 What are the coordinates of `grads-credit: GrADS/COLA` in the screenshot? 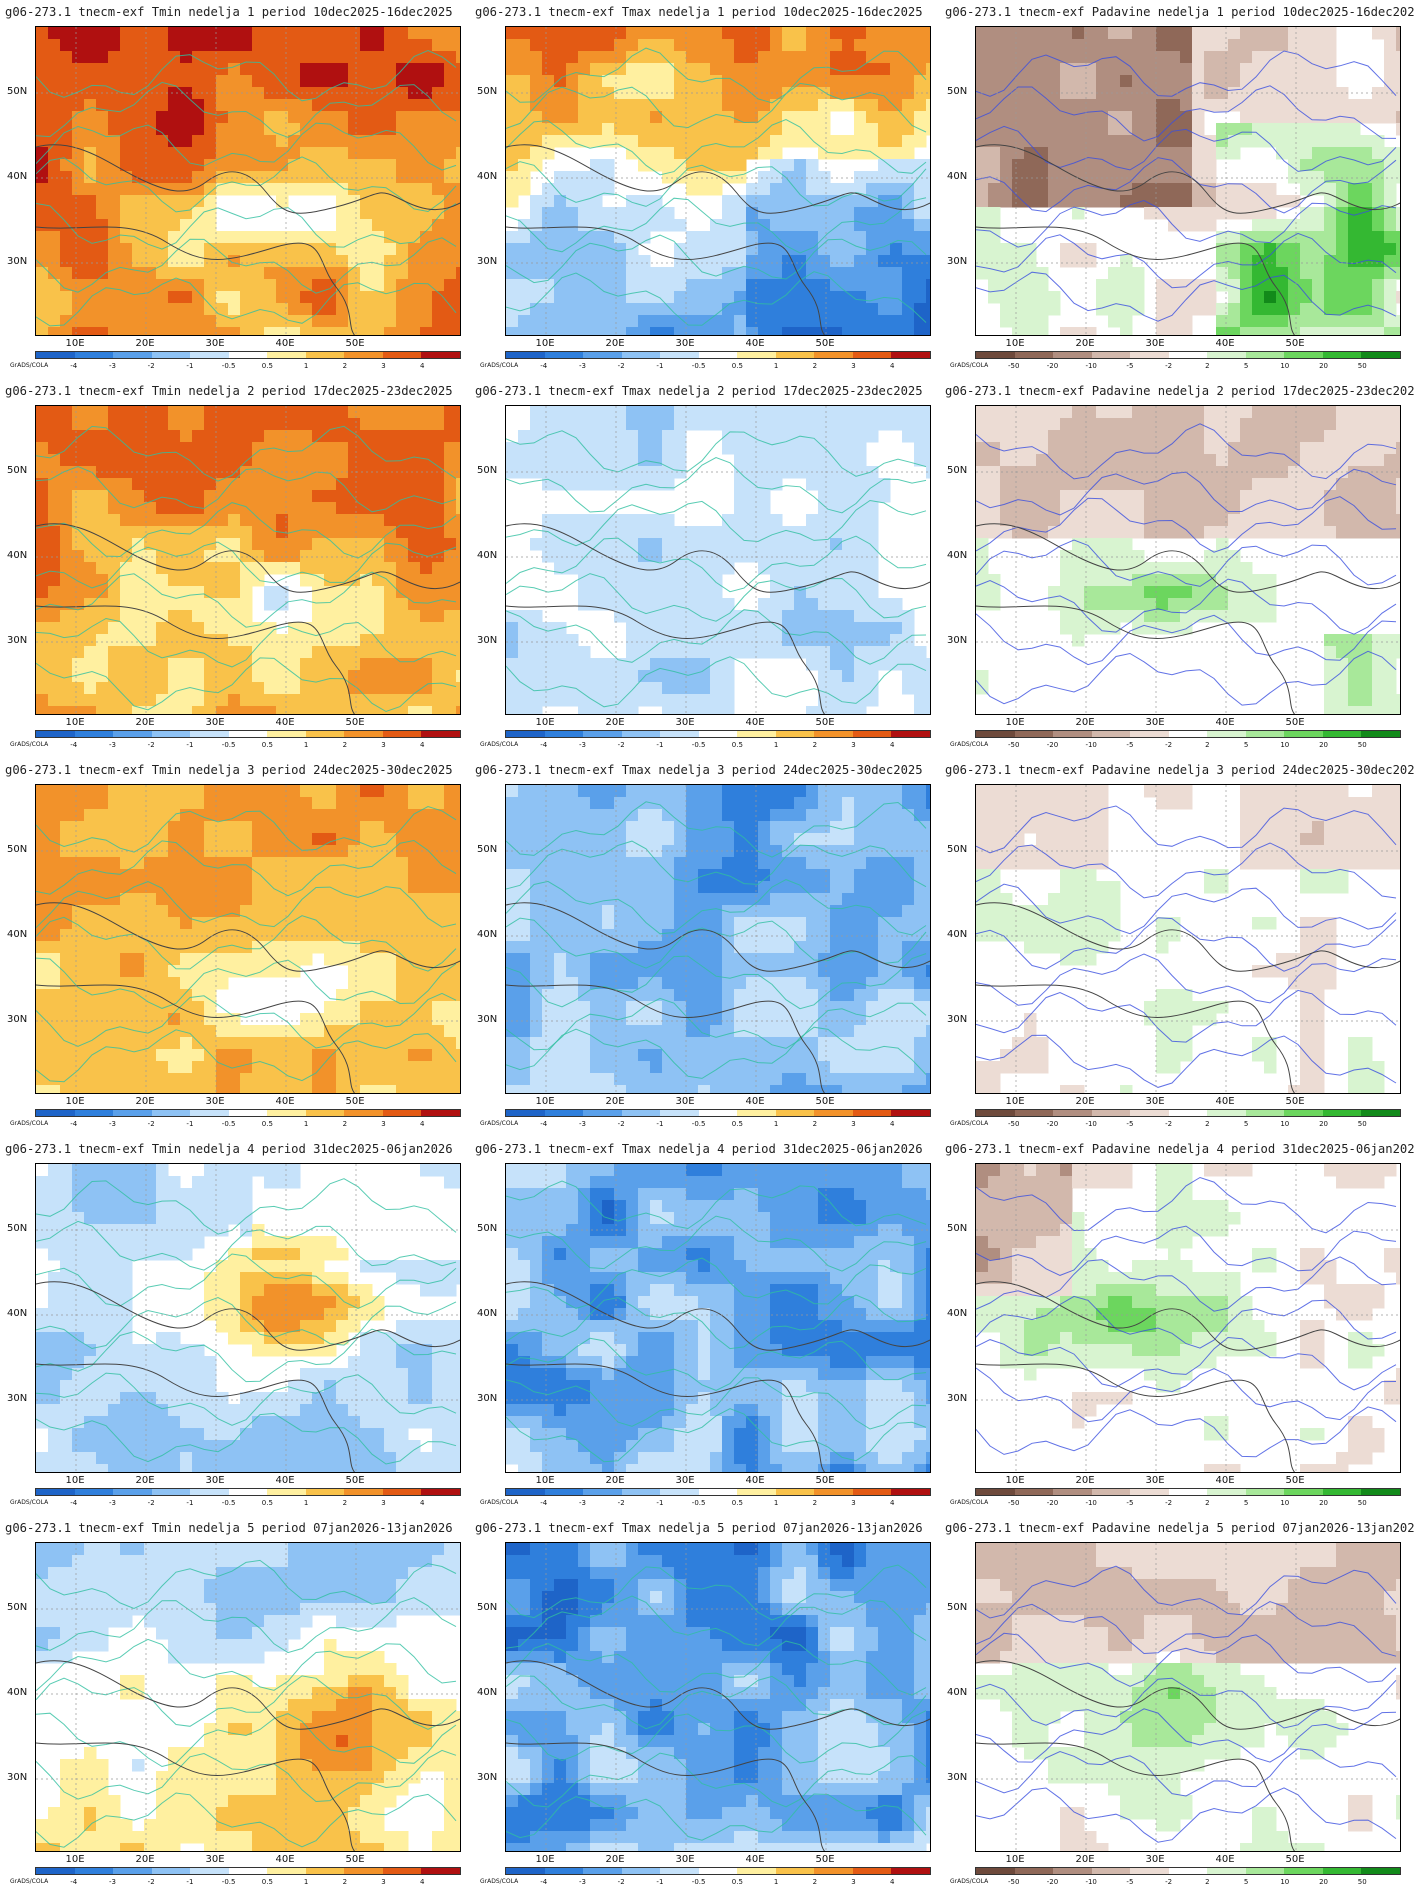 It's located at (499, 365).